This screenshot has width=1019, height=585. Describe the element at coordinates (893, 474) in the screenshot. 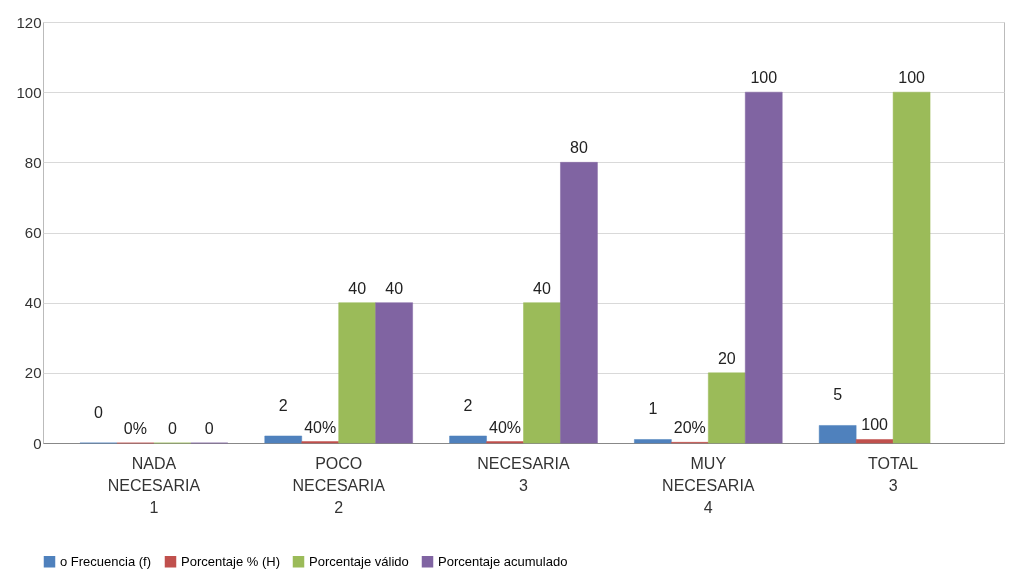

I see `x-tick-label: TOTAL 3` at that location.